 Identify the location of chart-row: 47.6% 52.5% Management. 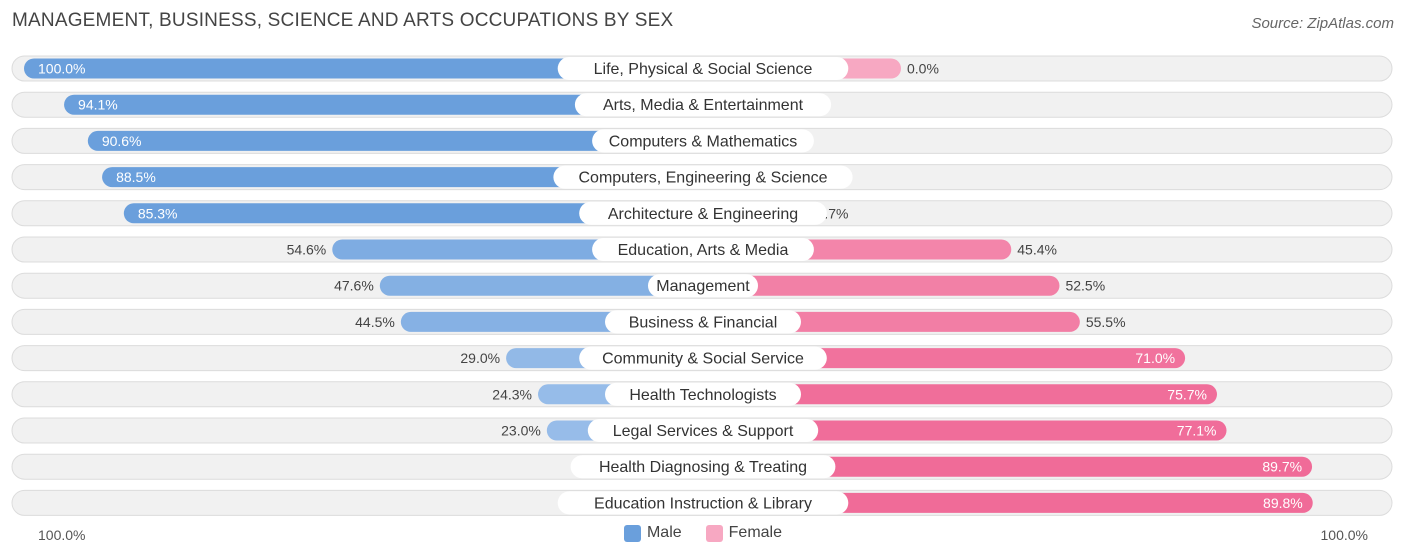
(702, 285).